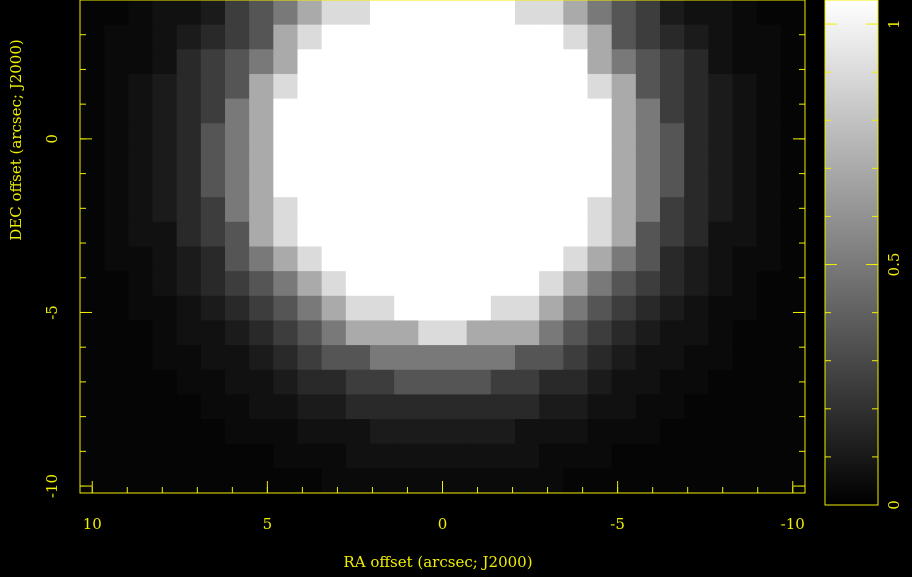  What do you see at coordinates (437, 562) in the screenshot?
I see `x-axis-label: RA offset (arcsec; J2000)` at bounding box center [437, 562].